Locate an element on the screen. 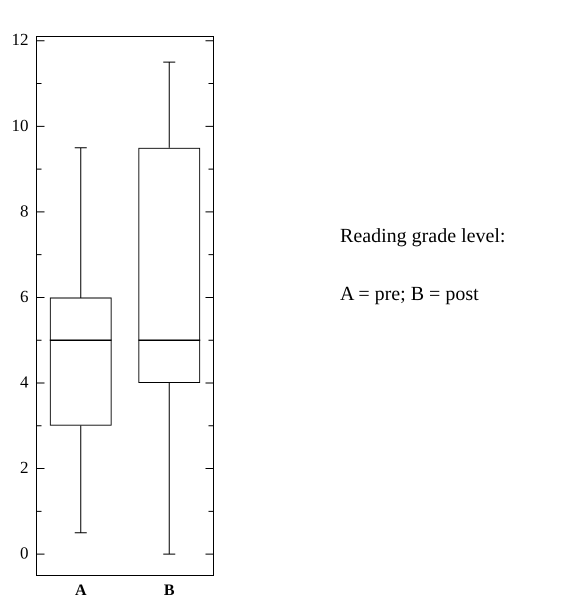 The image size is (568, 616). x-tick-label: A is located at coordinates (80, 591).